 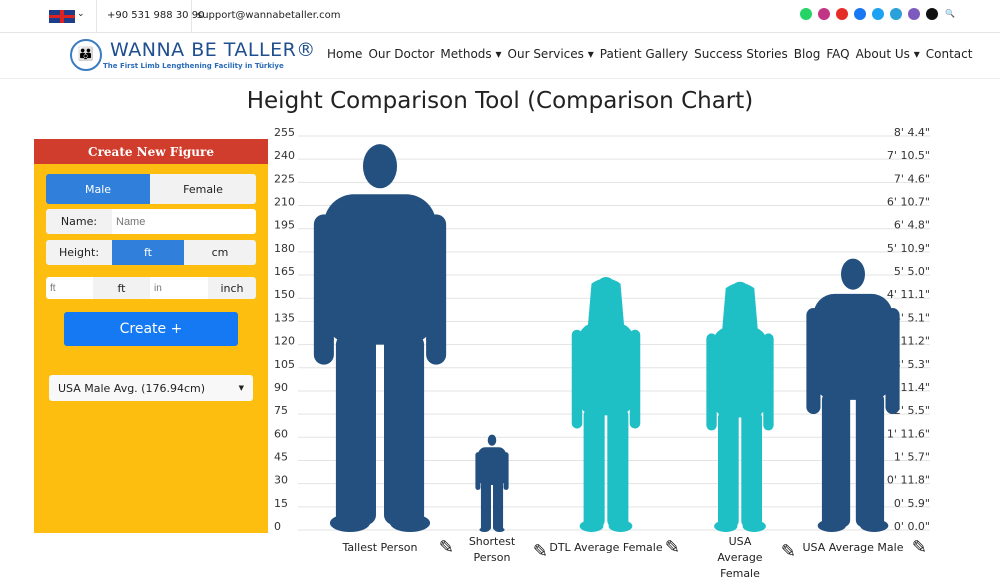 I want to click on y-tick-left: 45, so click(x=281, y=456).